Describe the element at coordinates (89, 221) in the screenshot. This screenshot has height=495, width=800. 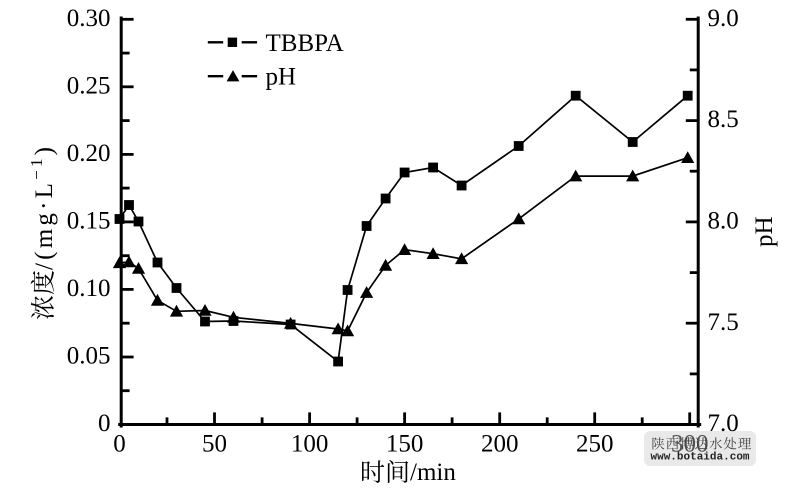
I see `svg-text: 0.15` at that location.